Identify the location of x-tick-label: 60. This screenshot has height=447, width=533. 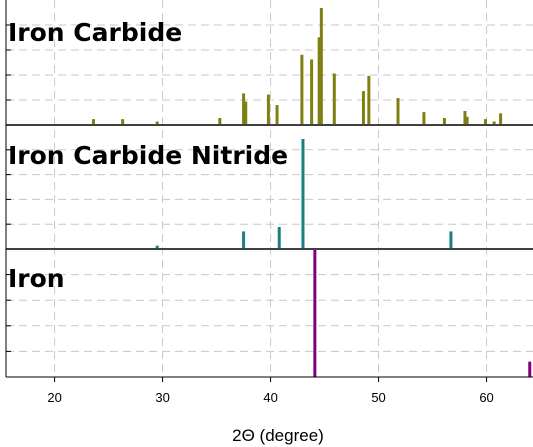
(486, 397).